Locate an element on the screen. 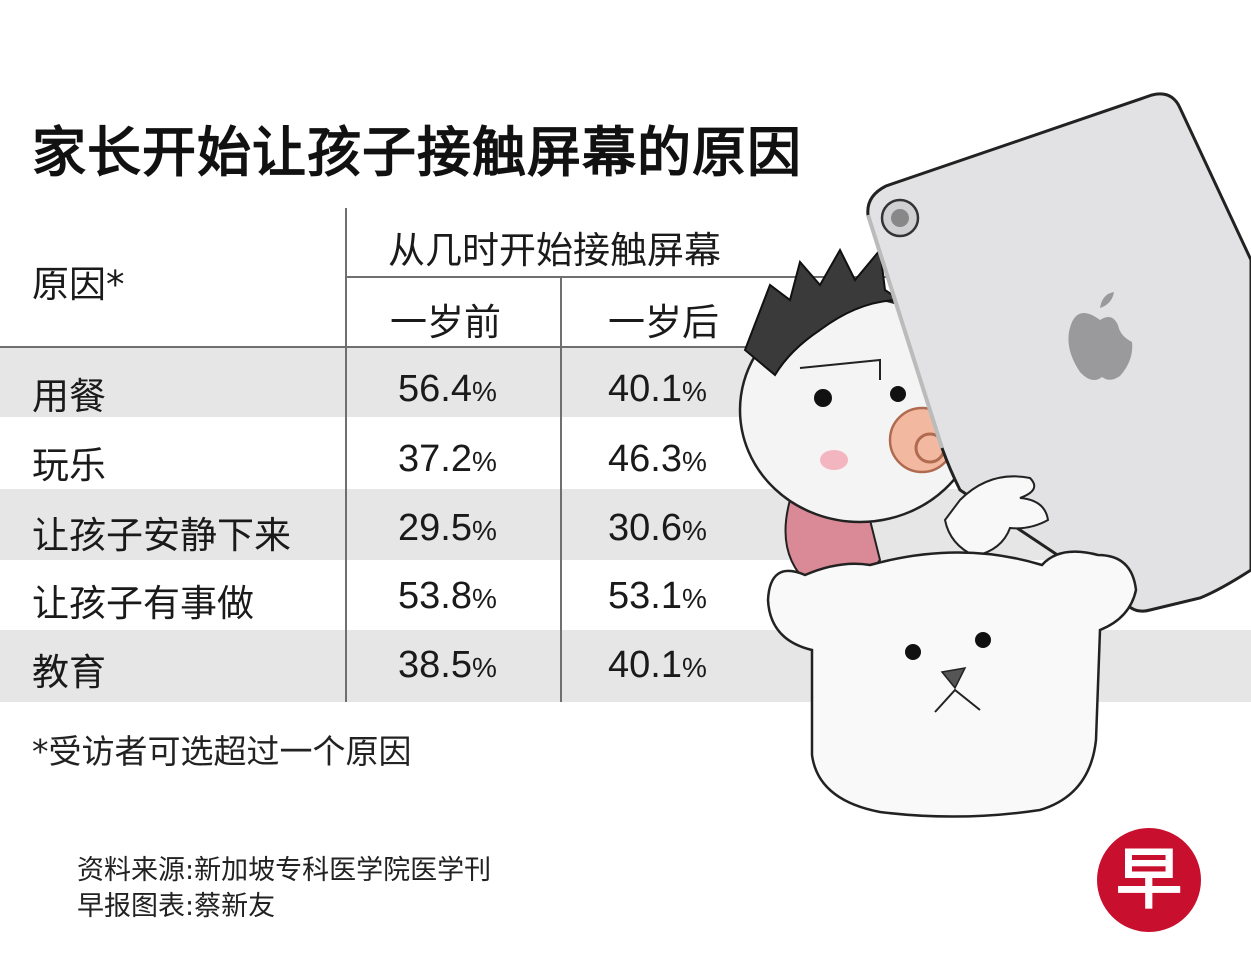 The image size is (1251, 970). row-value-before: 38.5% is located at coordinates (447, 665).